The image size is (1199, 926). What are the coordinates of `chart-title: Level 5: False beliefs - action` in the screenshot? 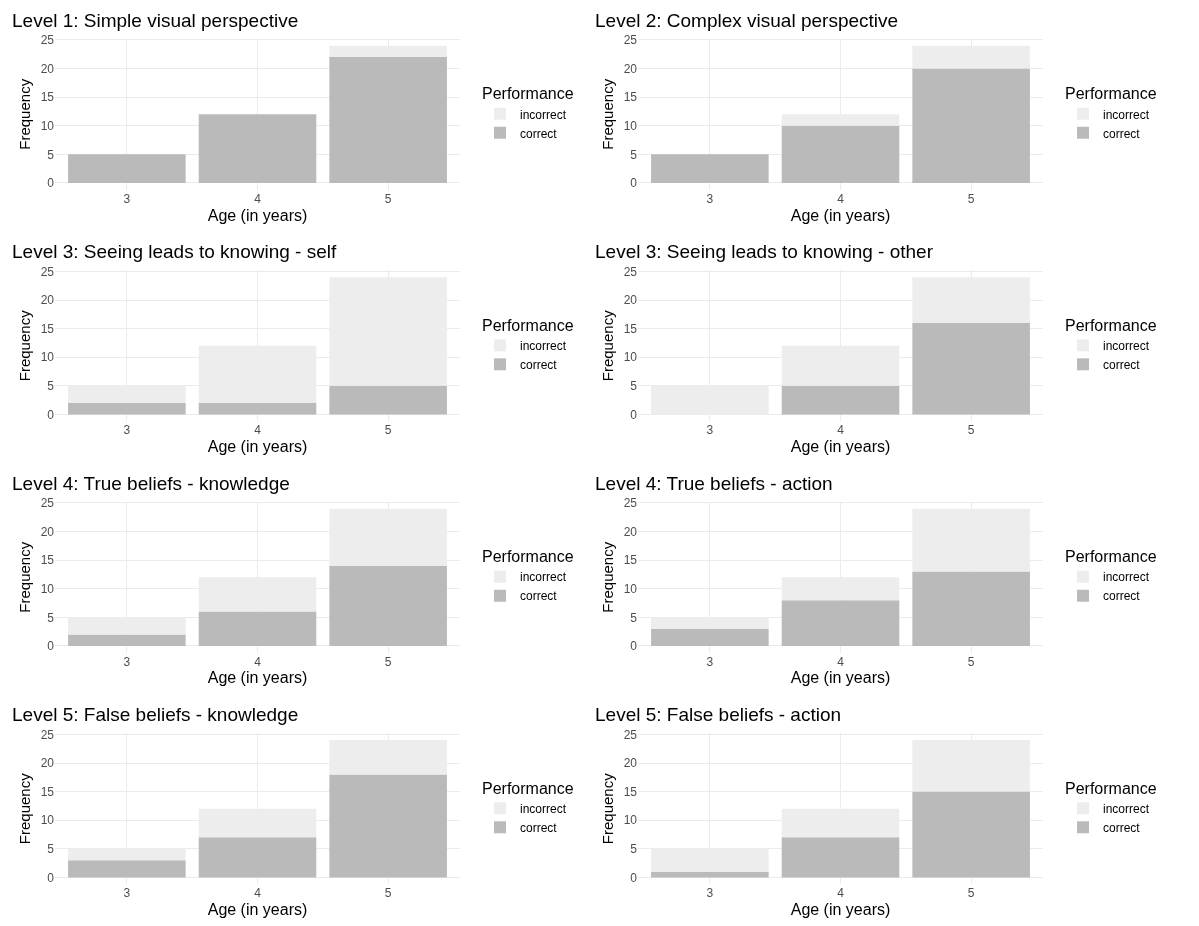 It's located at (718, 714).